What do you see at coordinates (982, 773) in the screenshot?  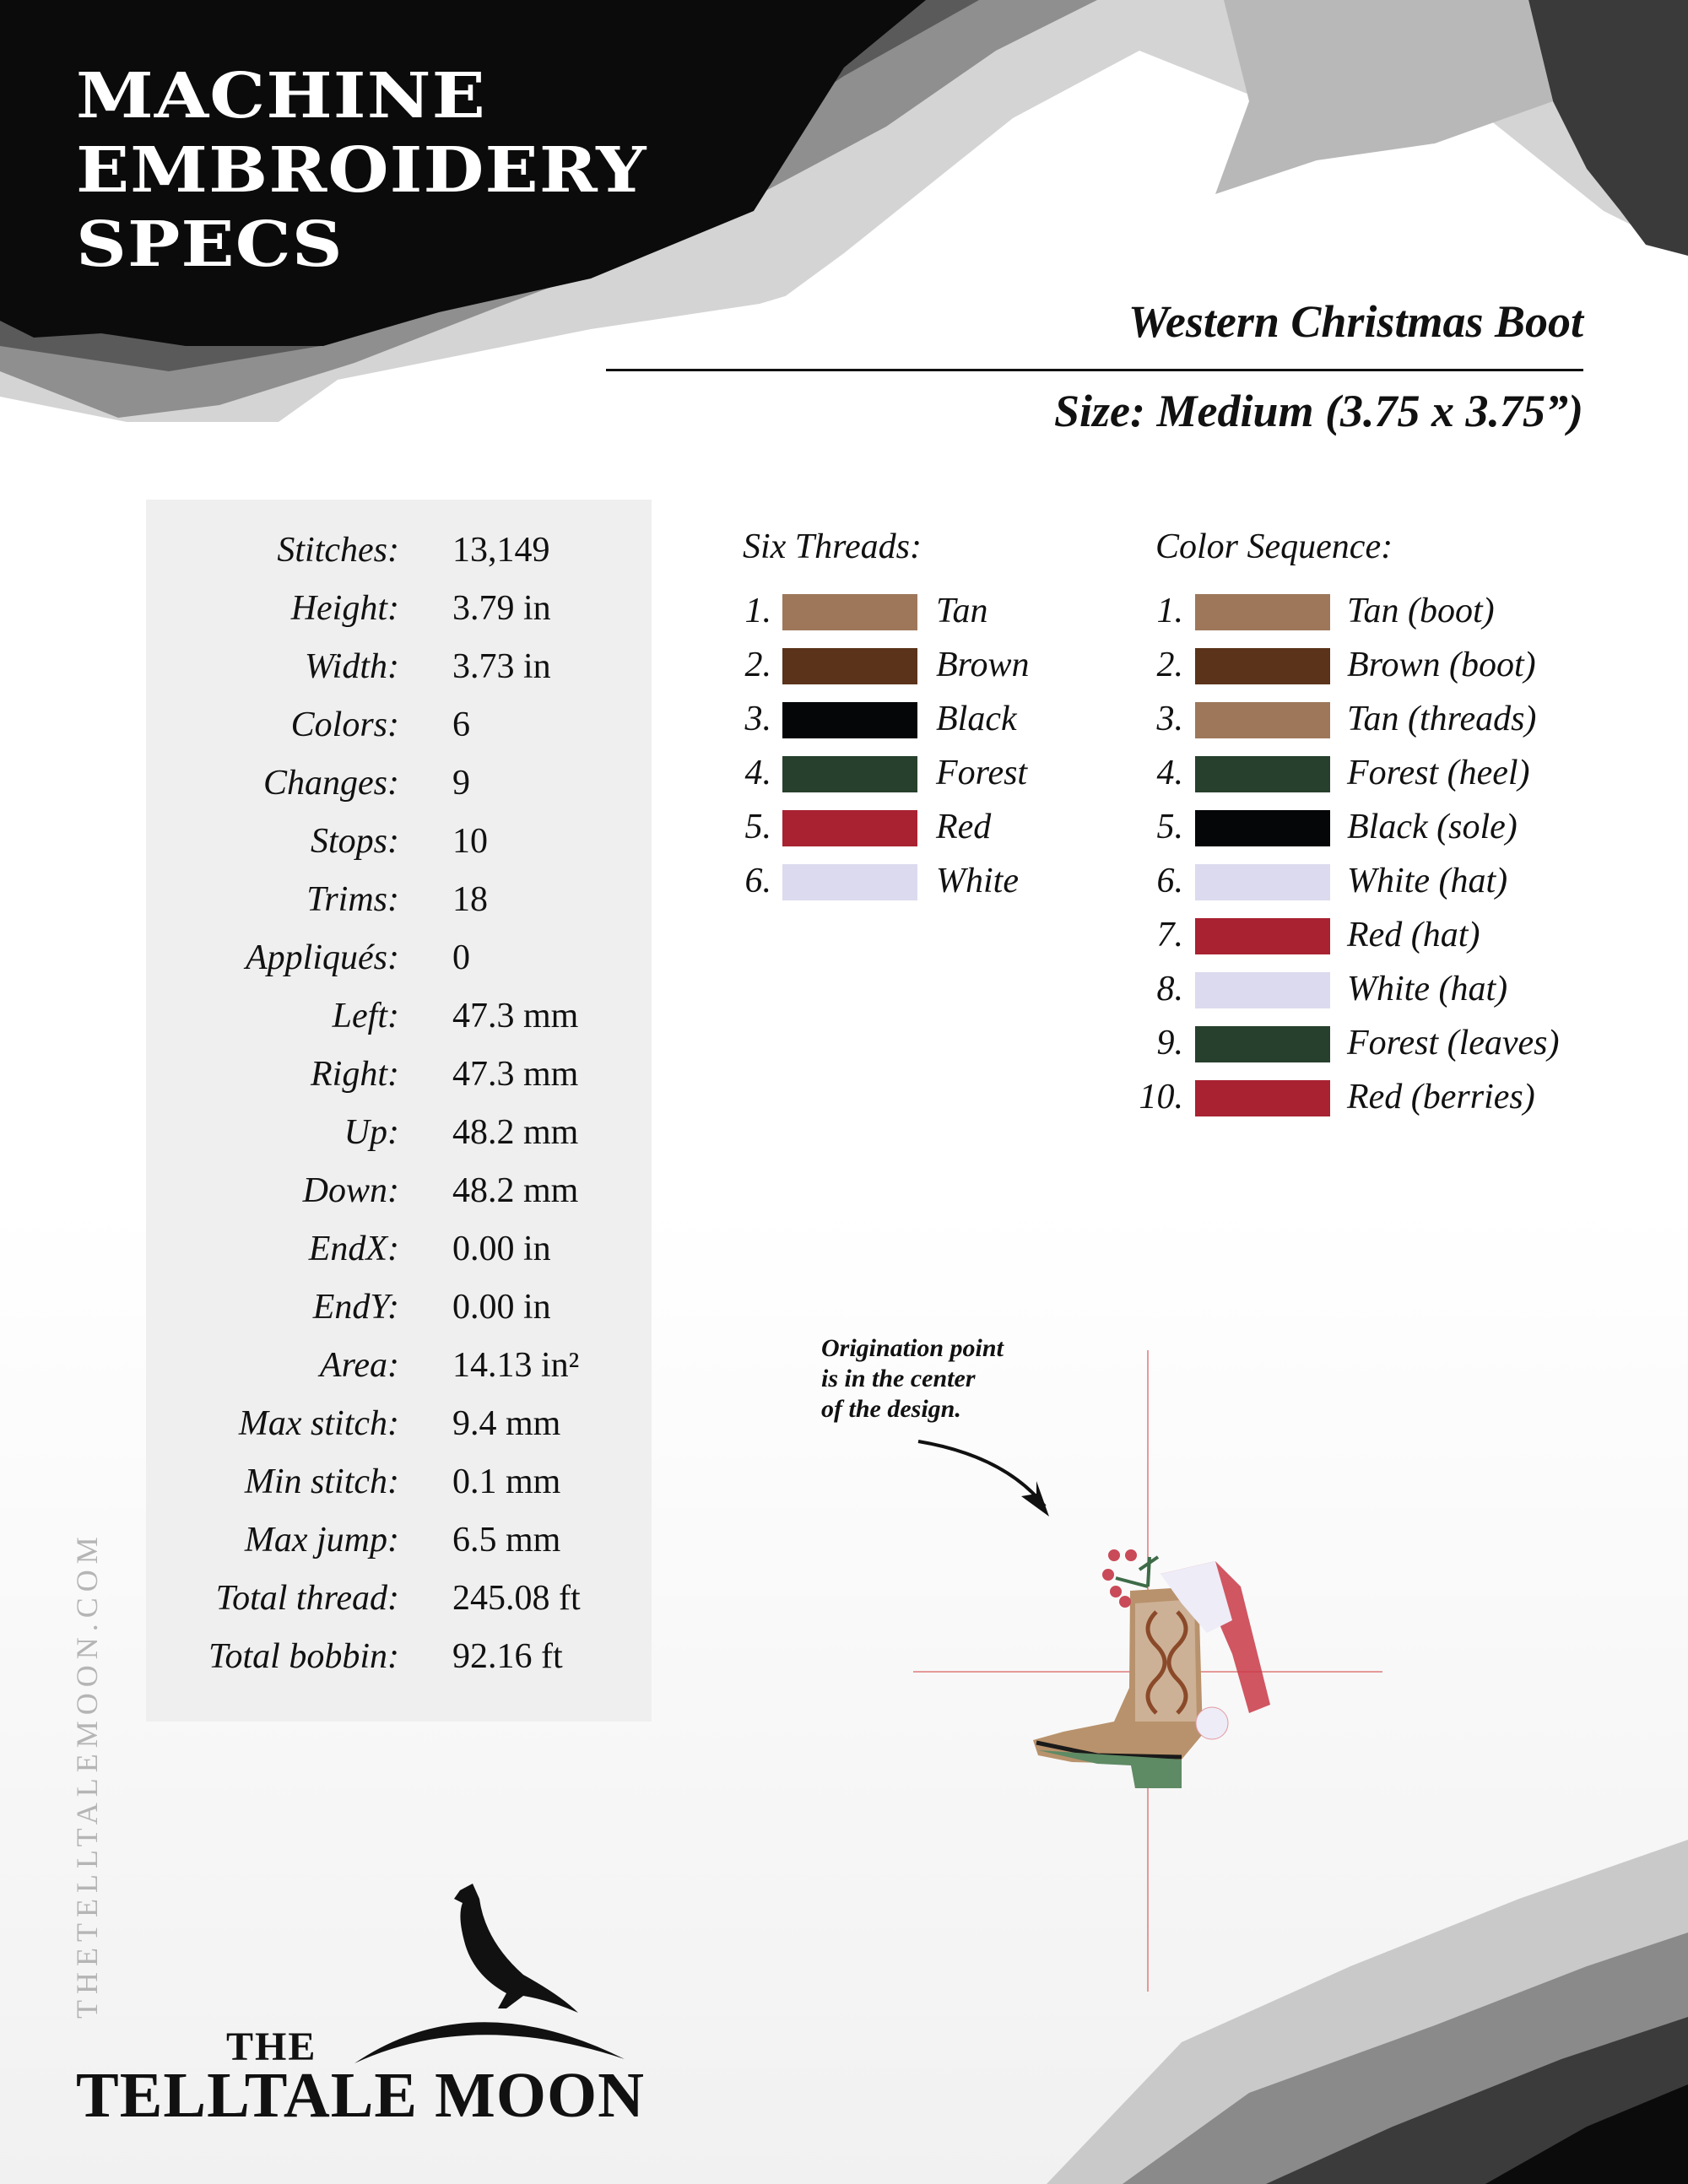 I see `color-name: Forest` at bounding box center [982, 773].